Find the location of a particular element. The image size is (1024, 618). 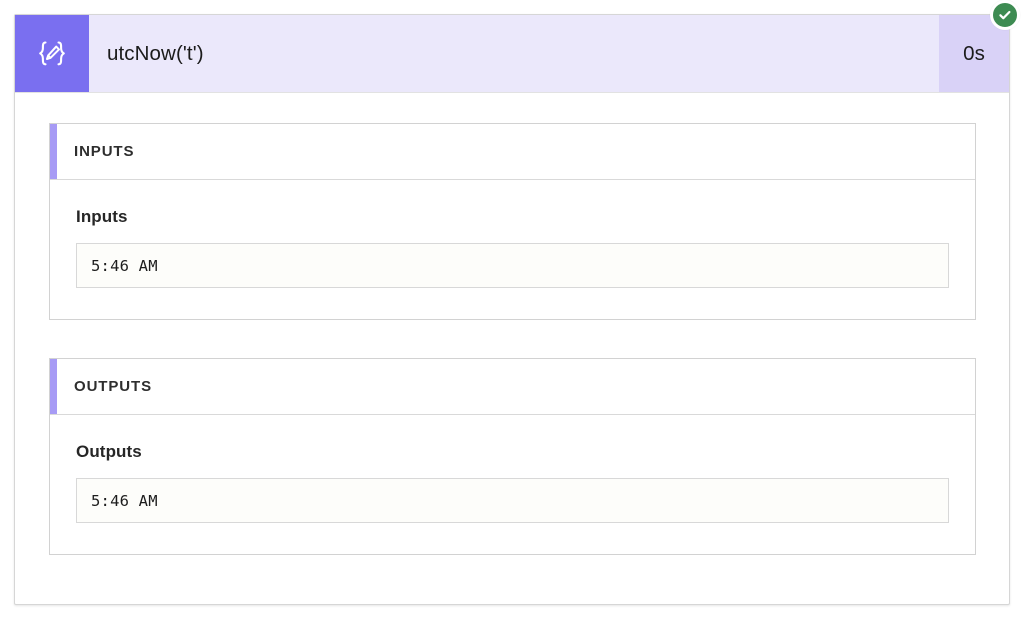

check-icon is located at coordinates (1005, 15).